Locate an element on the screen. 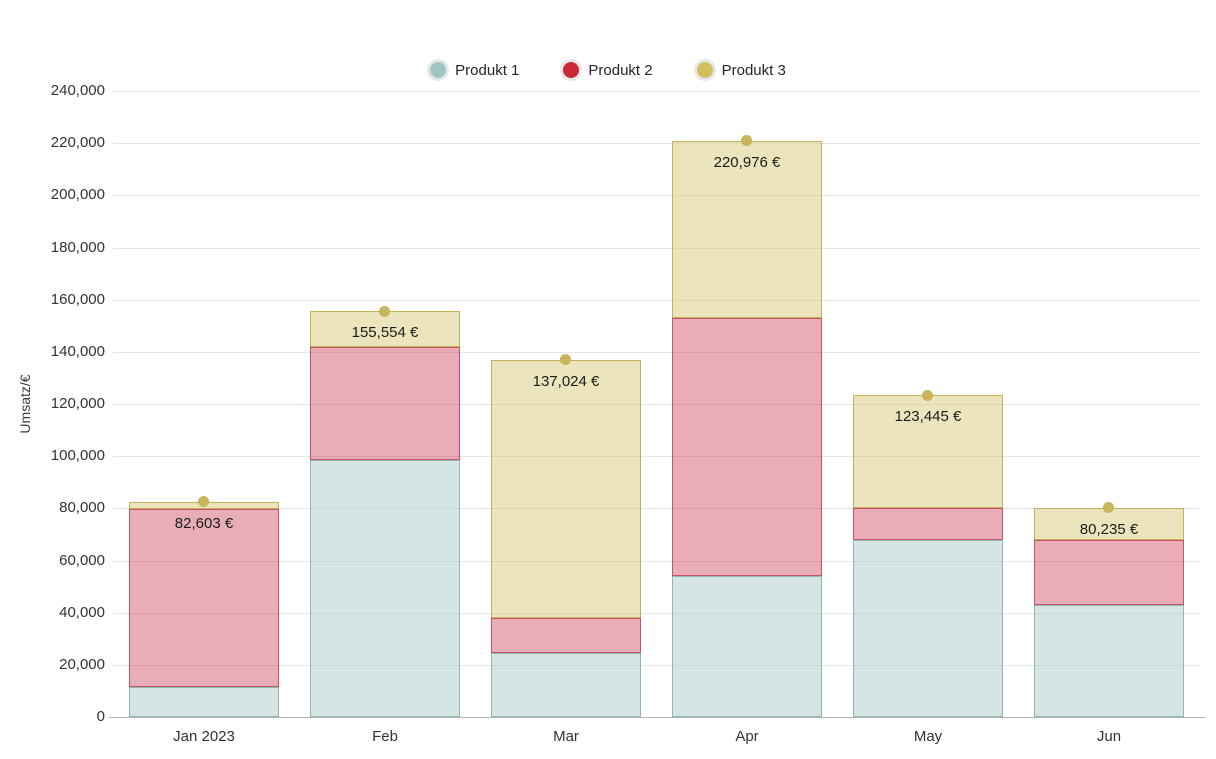 Image resolution: width=1216 pixels, height=759 pixels. y-tick-label: 100,000 is located at coordinates (77, 455).